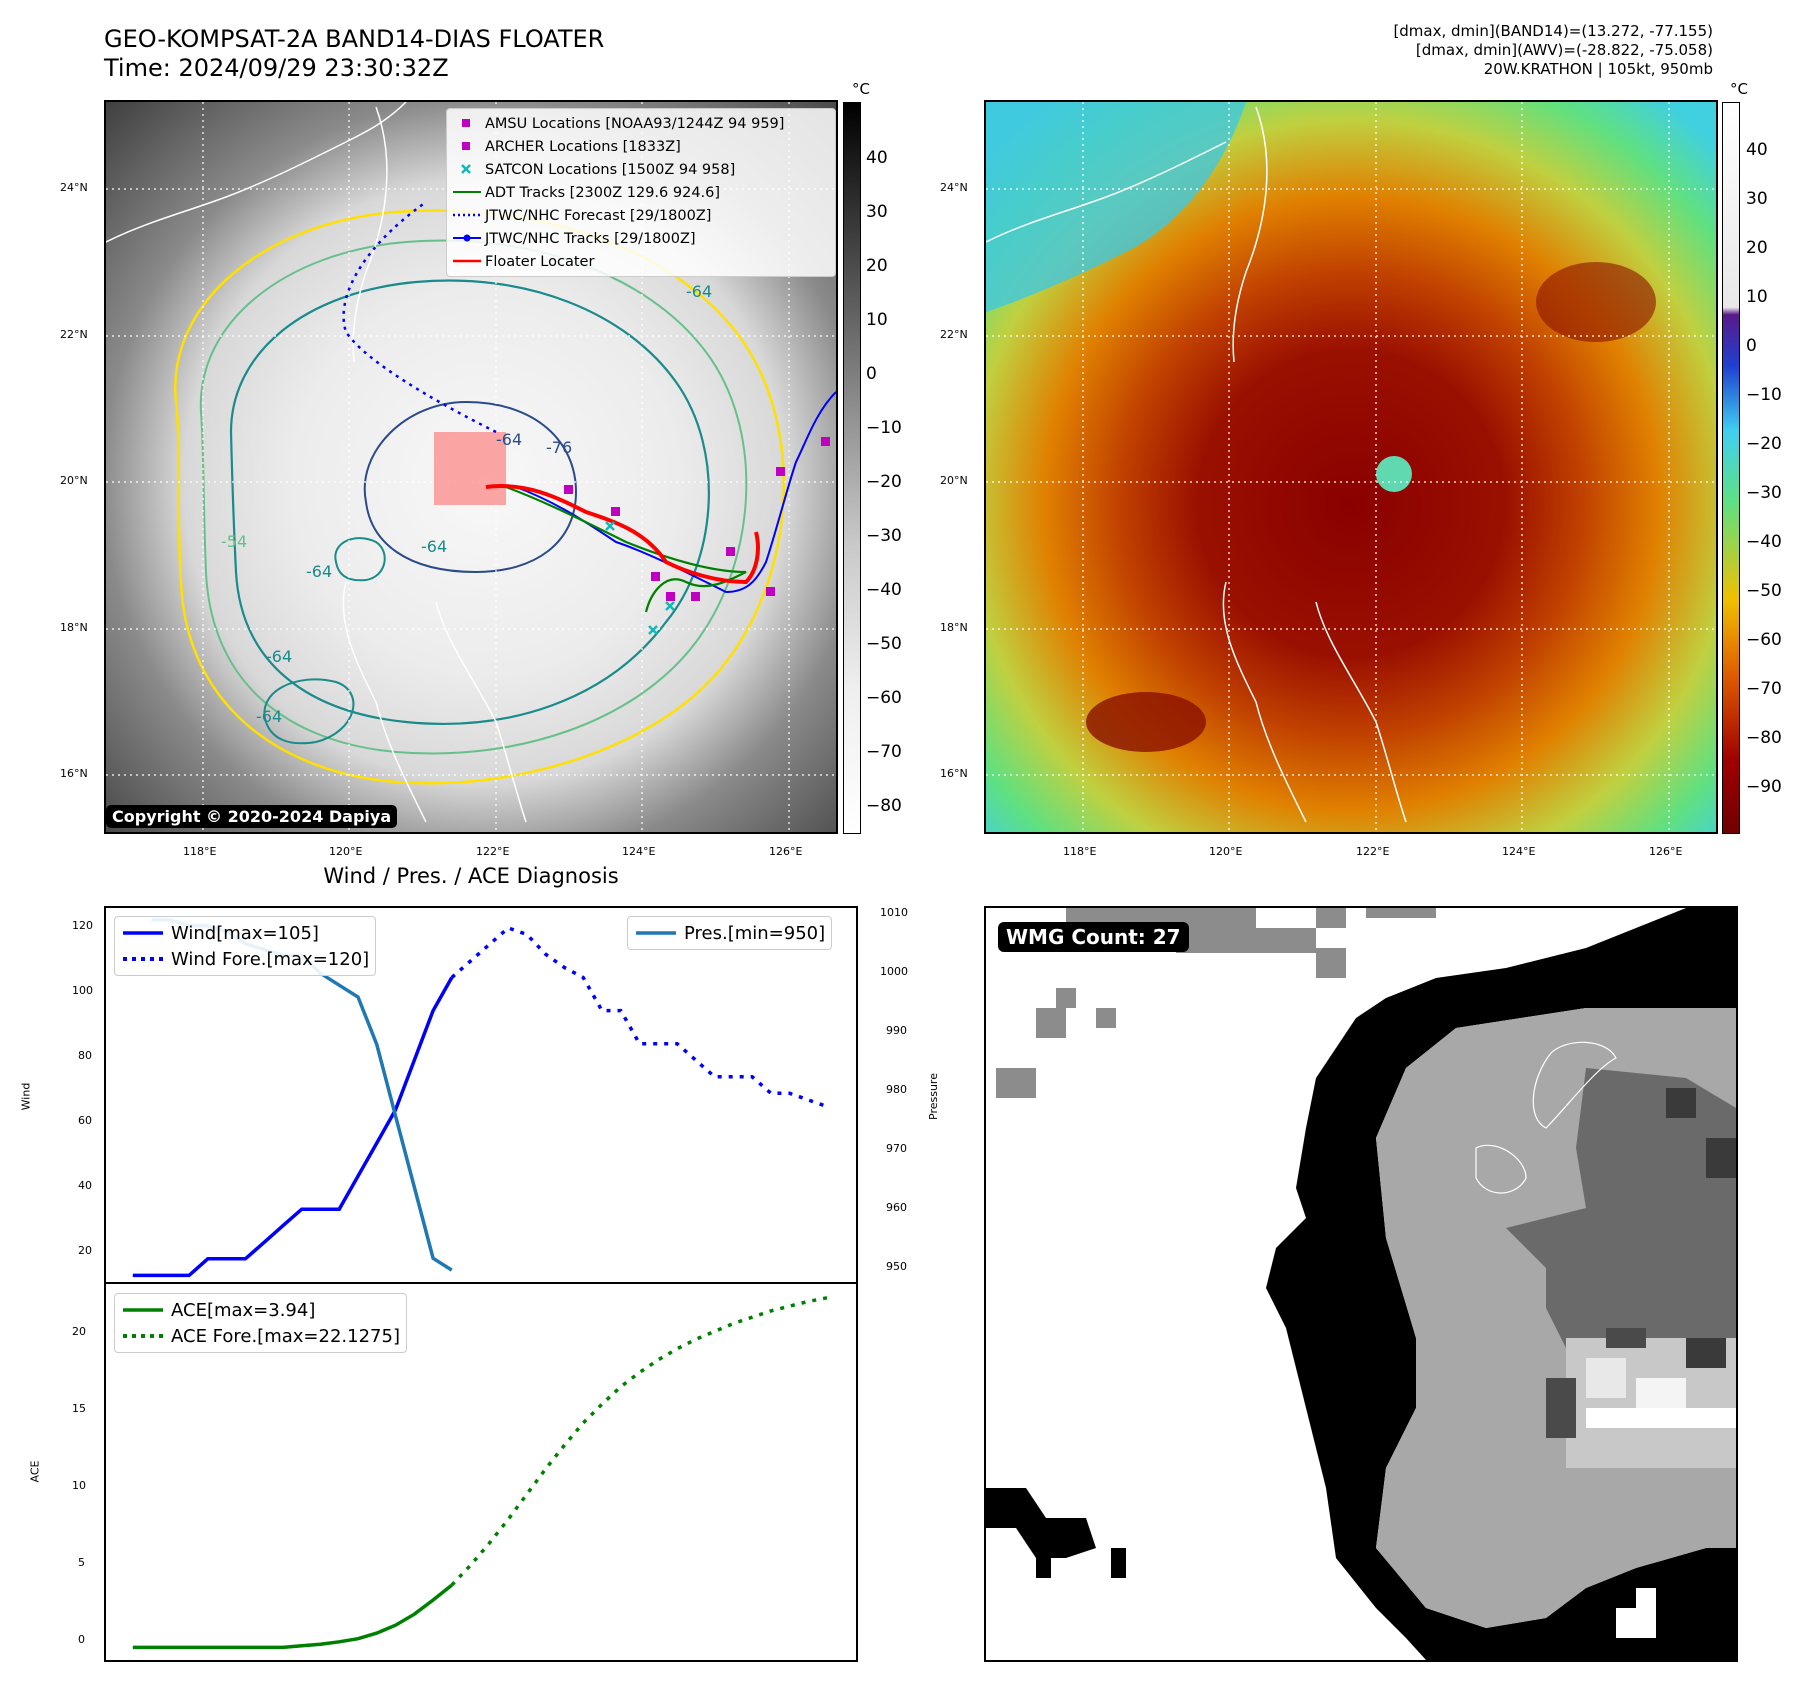  Describe the element at coordinates (933, 1096) in the screenshot. I see `pressure-axis-label: Pressure` at that location.